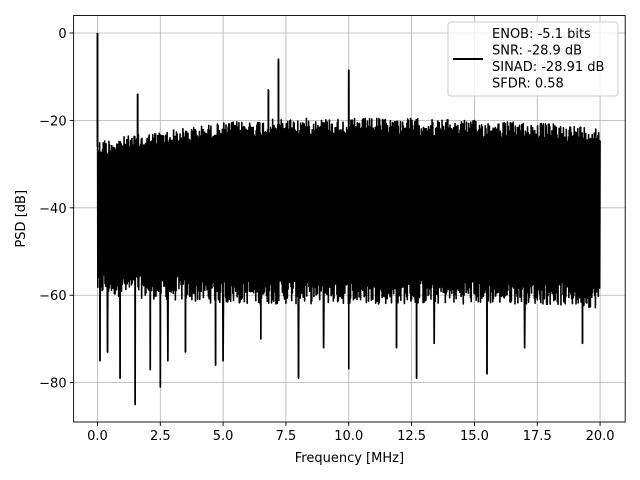  Describe the element at coordinates (62, 34) in the screenshot. I see `y-tick-label: 0` at that location.